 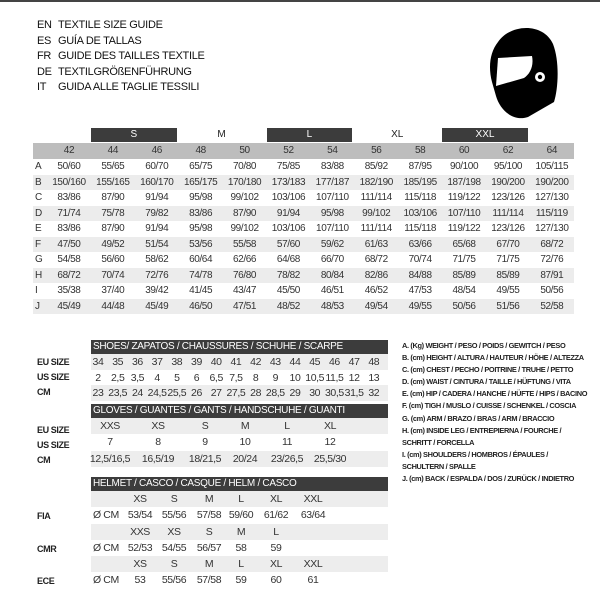 I want to click on table-cell: 60/64, so click(x=201, y=259).